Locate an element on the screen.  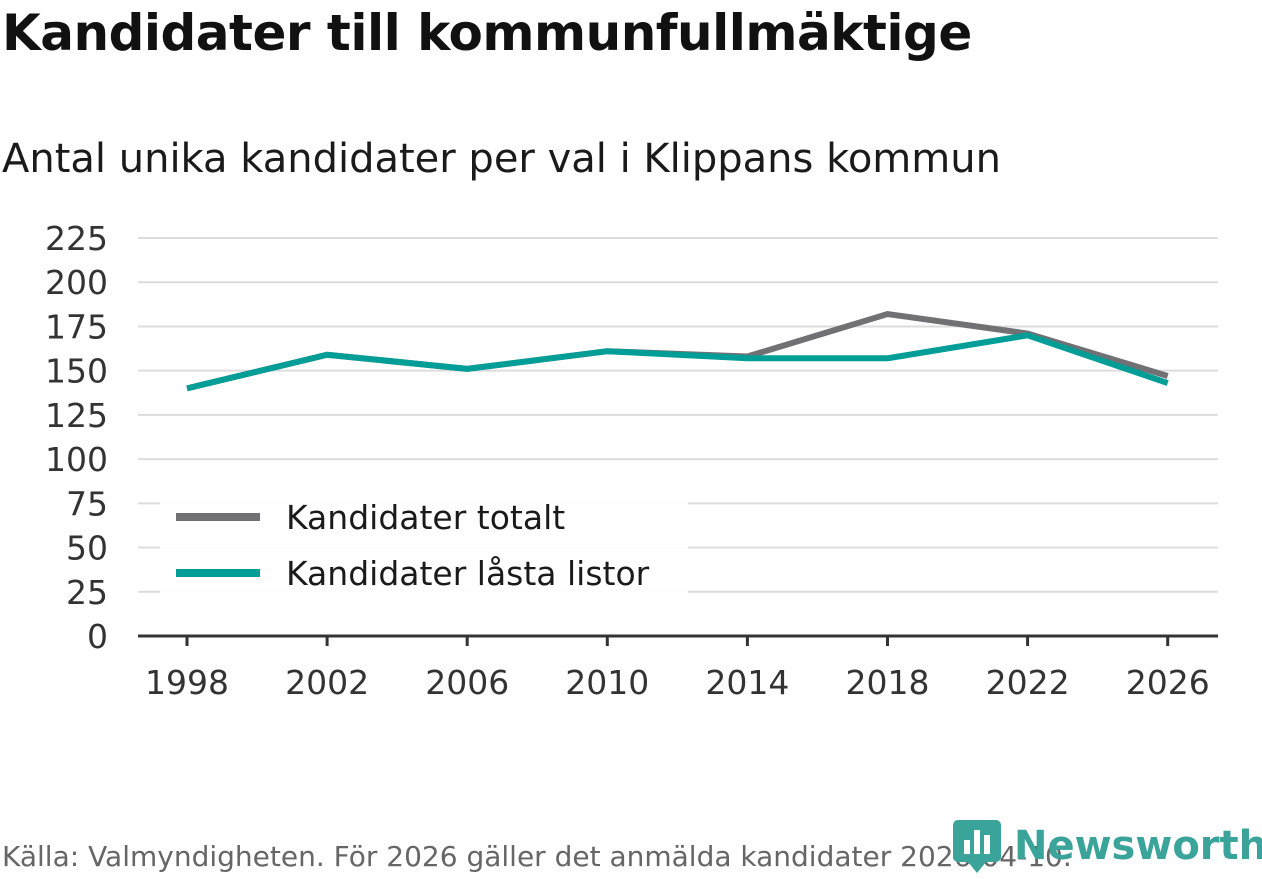
y-tick-label: 50 is located at coordinates (87, 548).